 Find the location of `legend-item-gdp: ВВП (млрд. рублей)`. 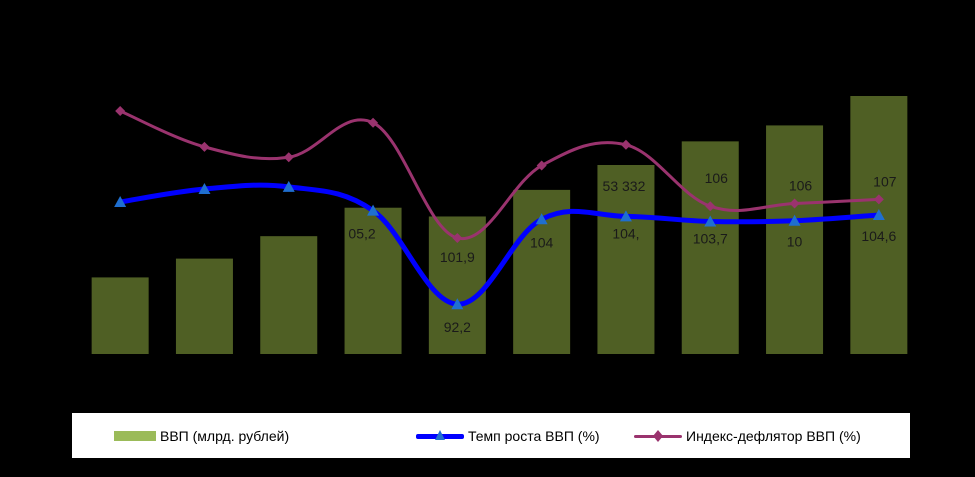

legend-item-gdp: ВВП (млрд. рублей) is located at coordinates (201, 436).